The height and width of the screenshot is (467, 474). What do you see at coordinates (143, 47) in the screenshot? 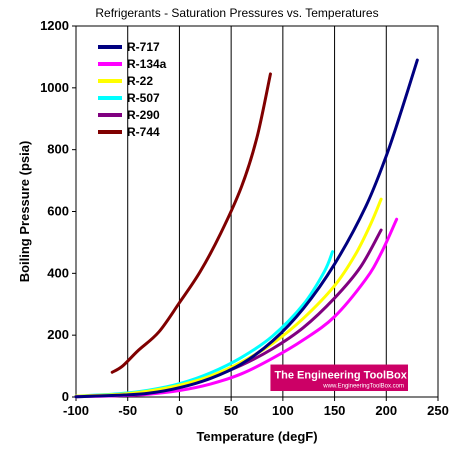
I see `legend-label: R-717` at bounding box center [143, 47].